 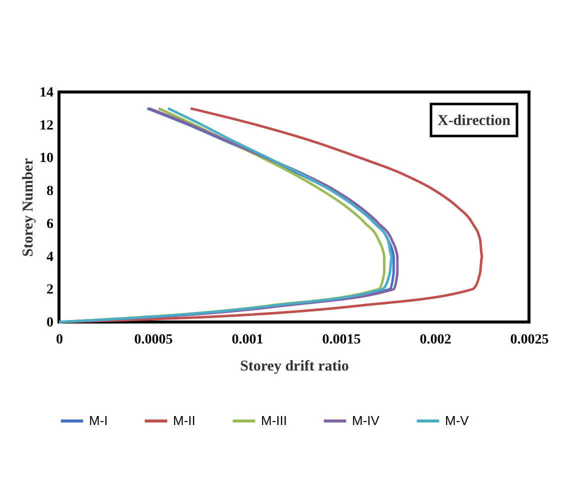 What do you see at coordinates (47, 126) in the screenshot?
I see `y-tick-label: 12` at bounding box center [47, 126].